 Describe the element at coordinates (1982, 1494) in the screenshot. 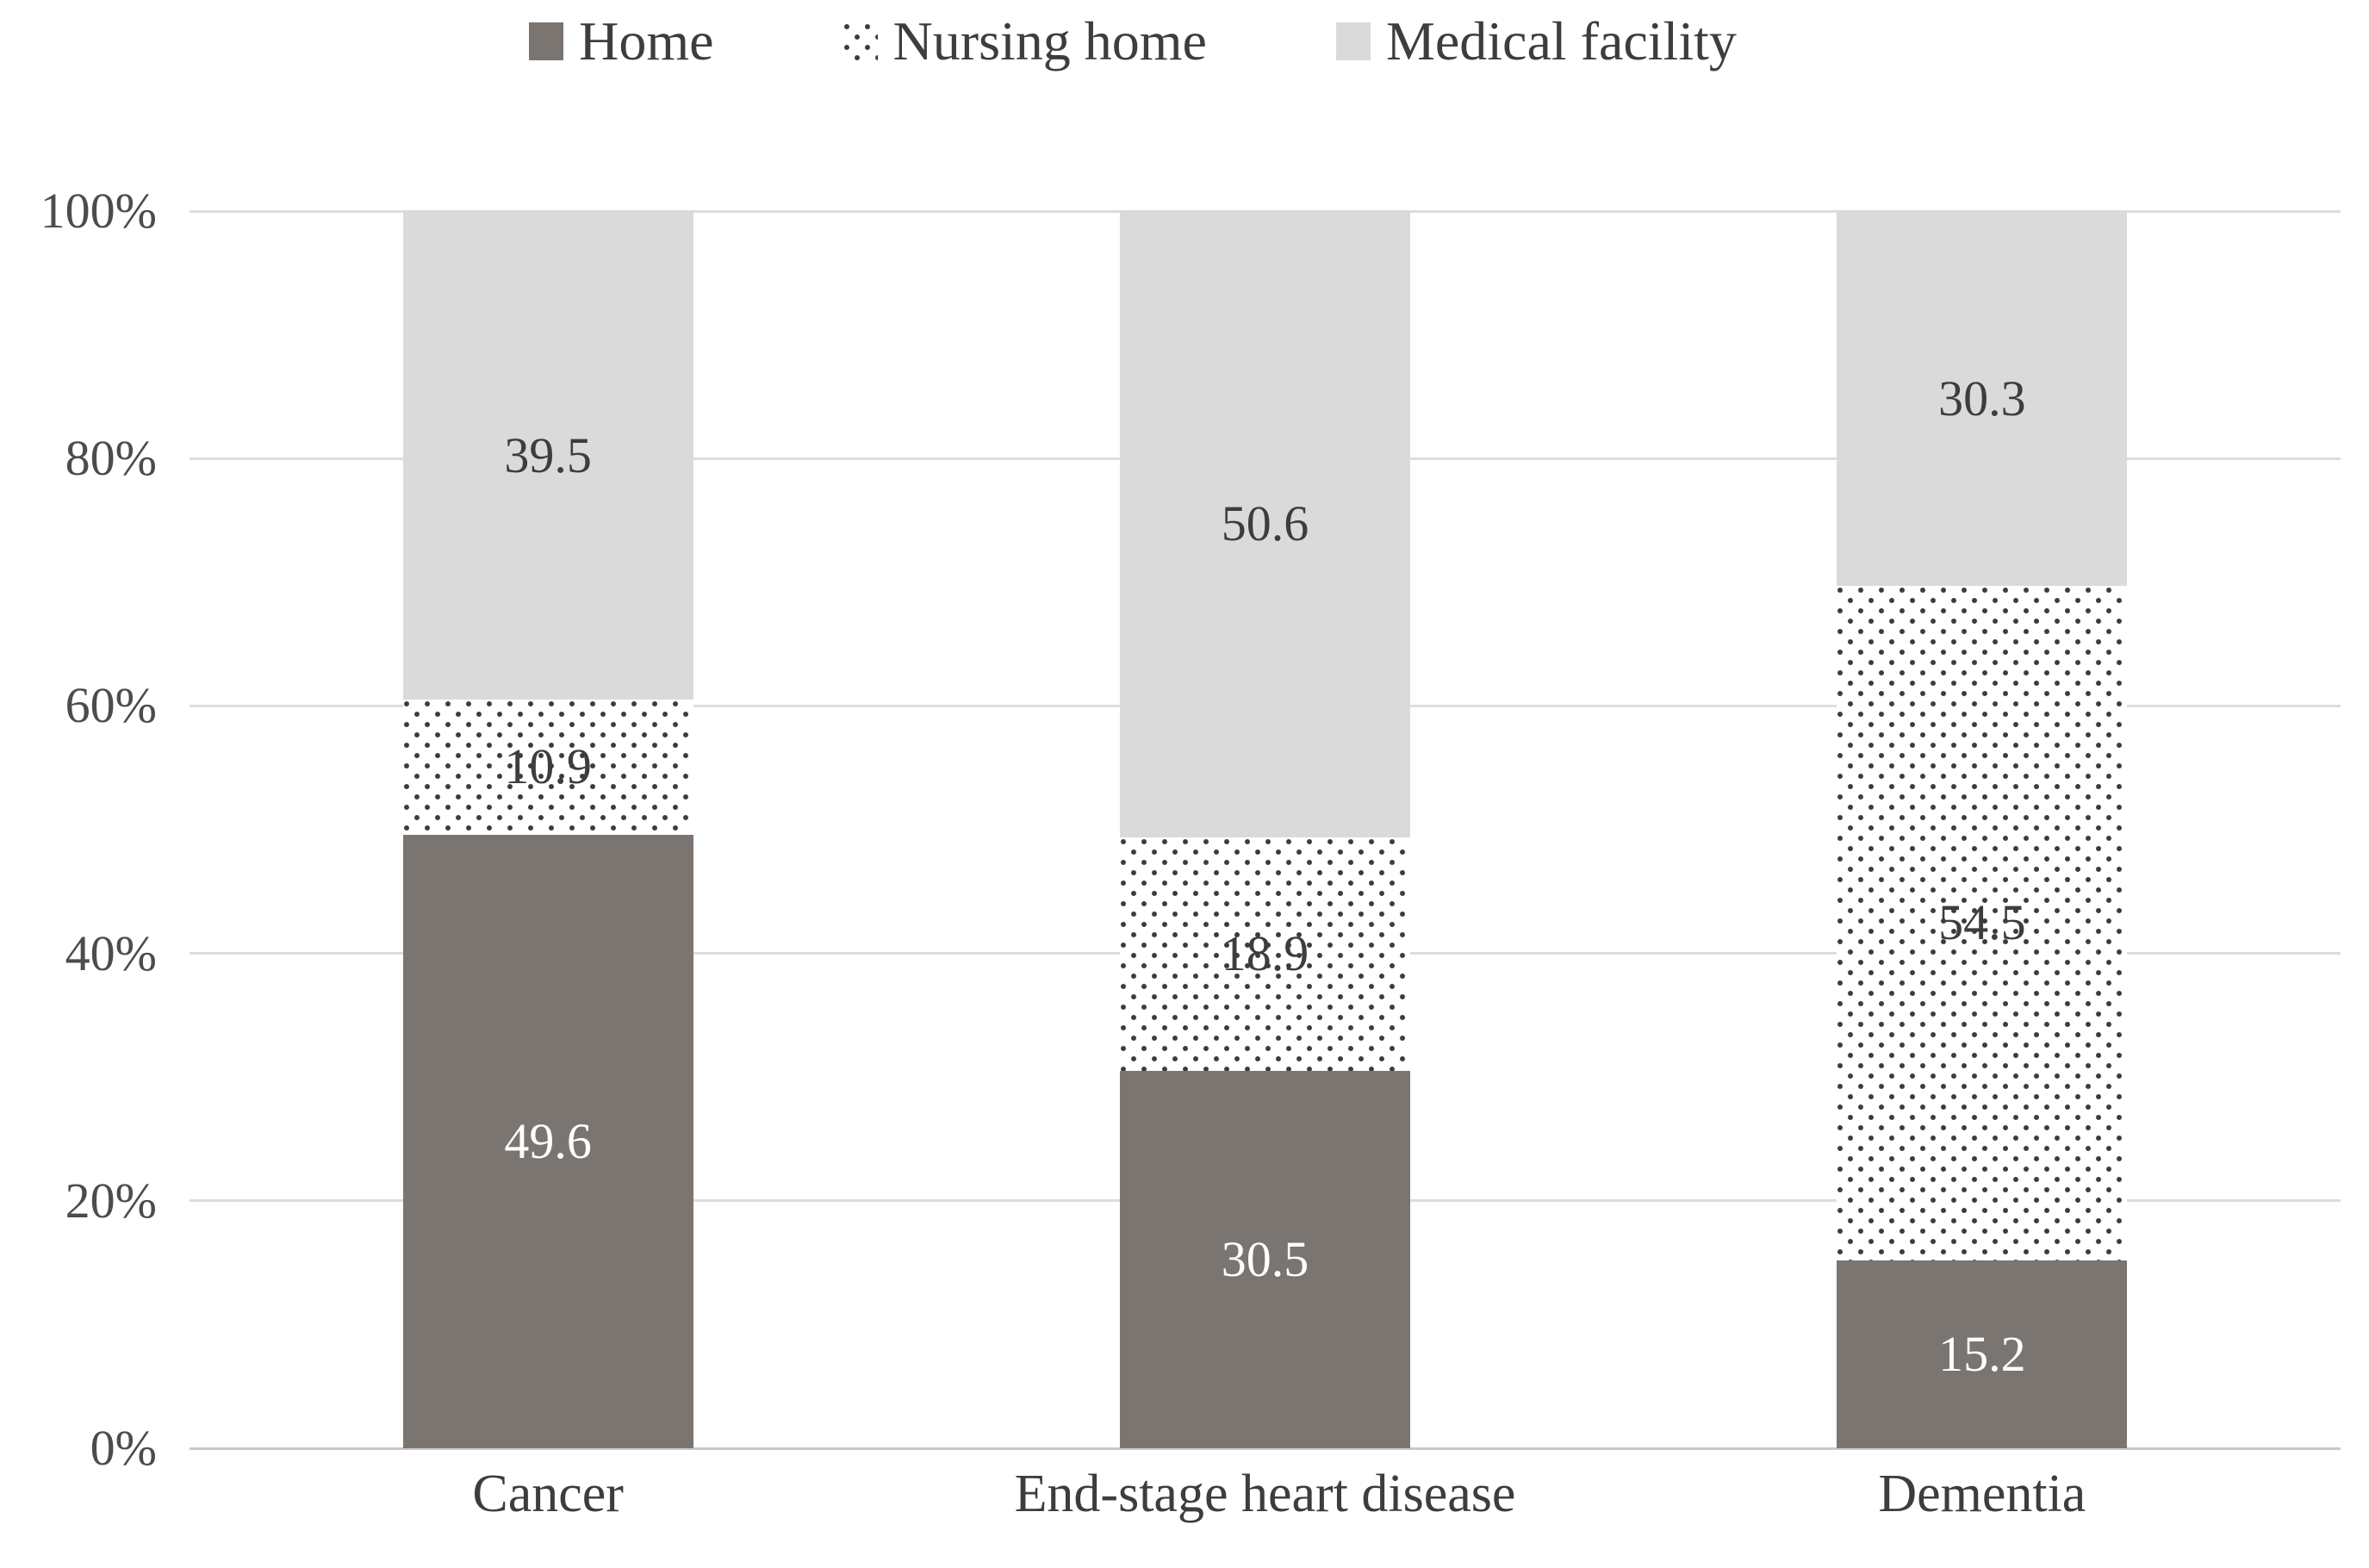

I see `x-axis-label-dementia: Dementia` at that location.